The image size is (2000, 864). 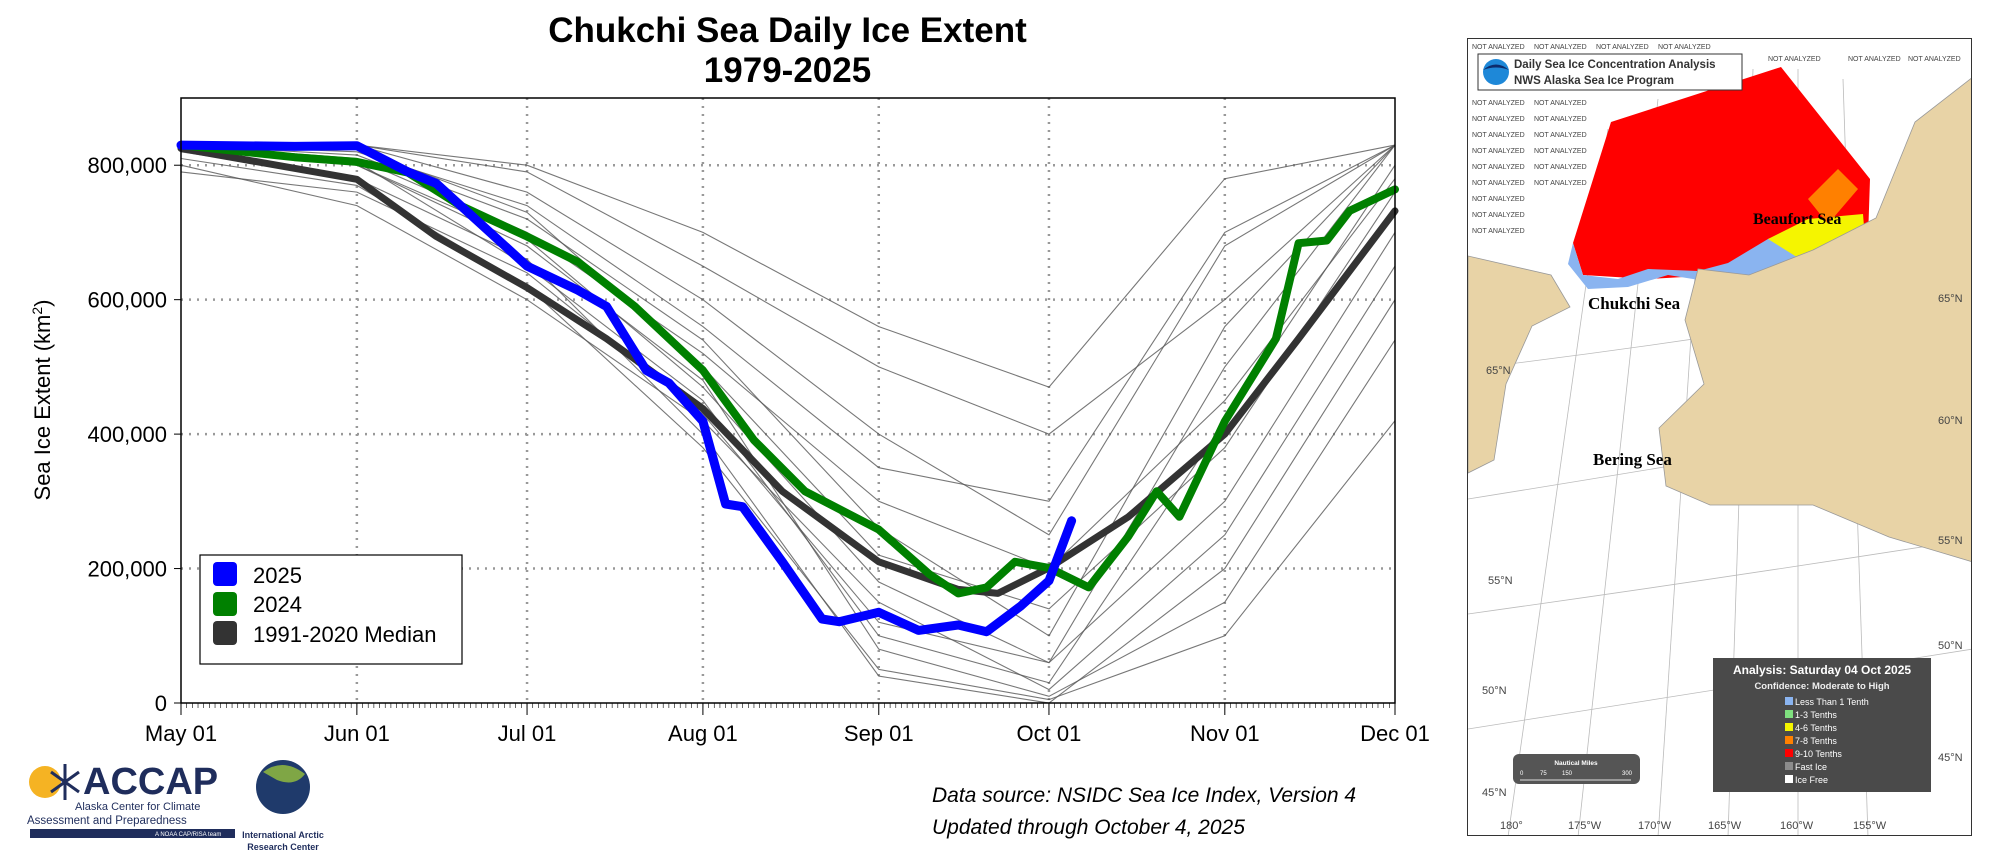 I want to click on y-tick-label: 400,000, so click(x=127, y=434).